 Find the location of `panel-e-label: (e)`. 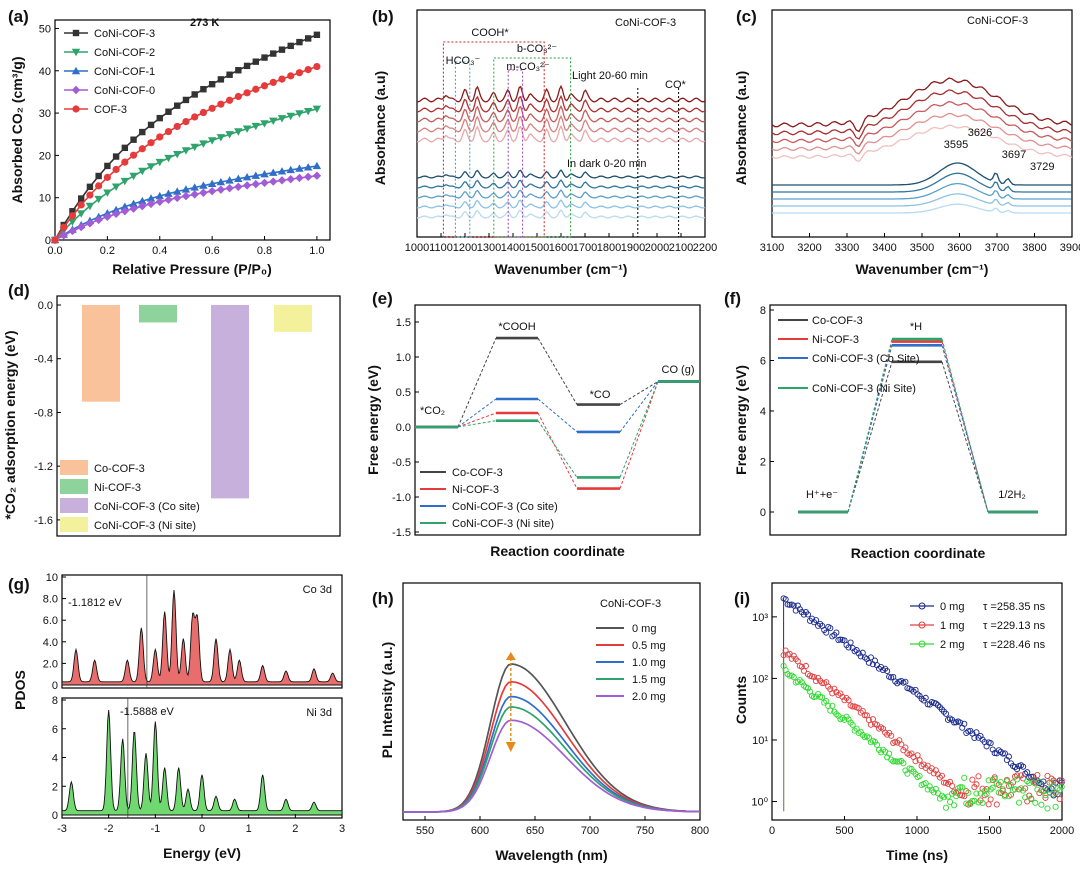

panel-e-label: (e) is located at coordinates (382, 298).